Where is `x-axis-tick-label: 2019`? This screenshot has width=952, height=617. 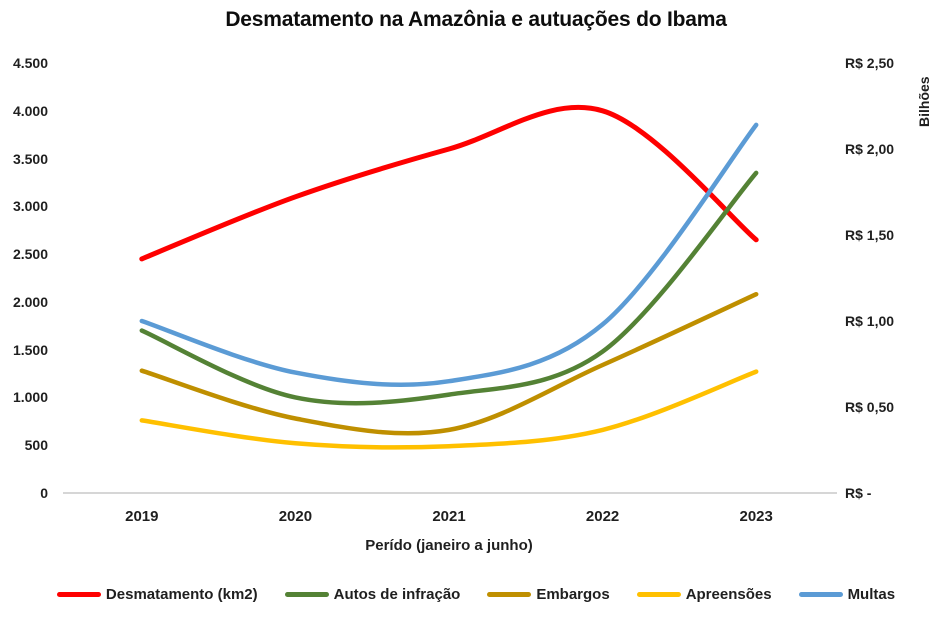
x-axis-tick-label: 2019 is located at coordinates (142, 516).